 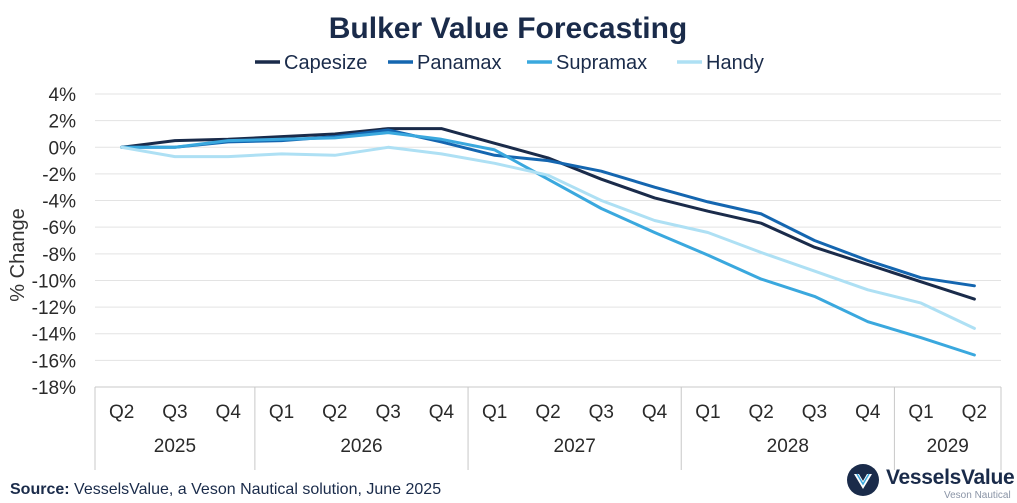 I want to click on chart-legend: Capesize Panamax Supramax Handy, so click(x=509, y=63).